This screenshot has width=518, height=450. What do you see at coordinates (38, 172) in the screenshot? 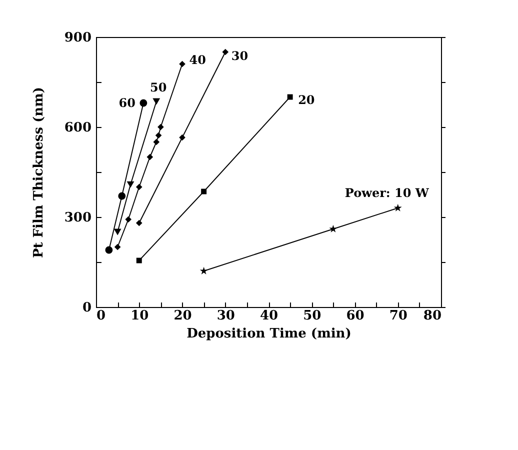
I see `y-axis-title: Pt Film Thickness (nm)` at bounding box center [38, 172].